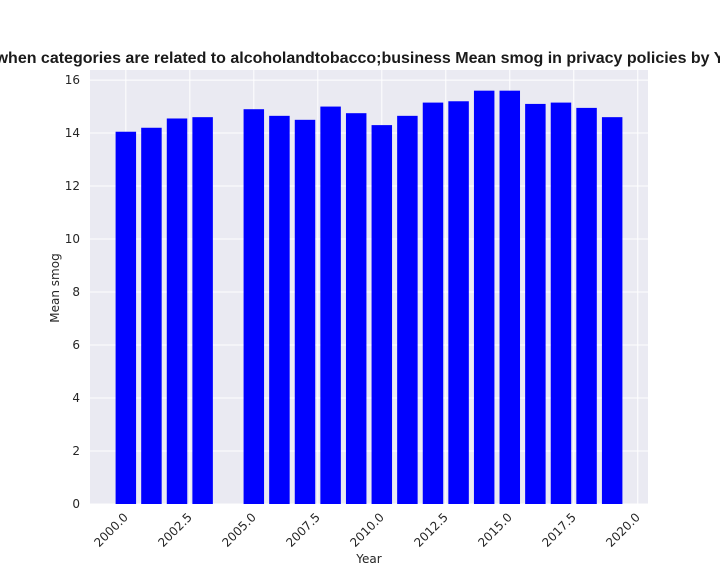 This screenshot has height=576, width=720. Describe the element at coordinates (433, 303) in the screenshot. I see `bar-2012` at that location.